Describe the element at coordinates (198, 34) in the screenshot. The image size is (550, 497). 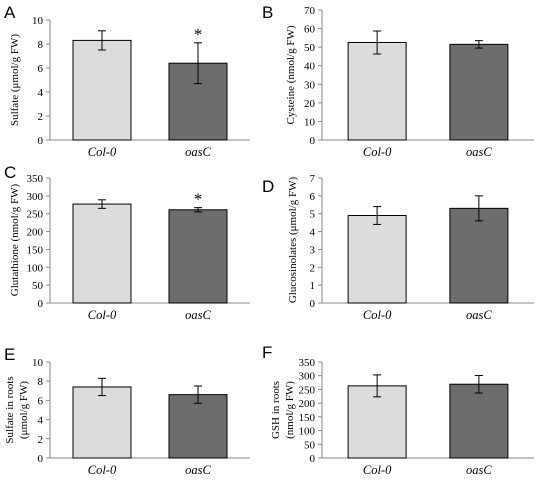
I see `significance-star-a: *` at that location.